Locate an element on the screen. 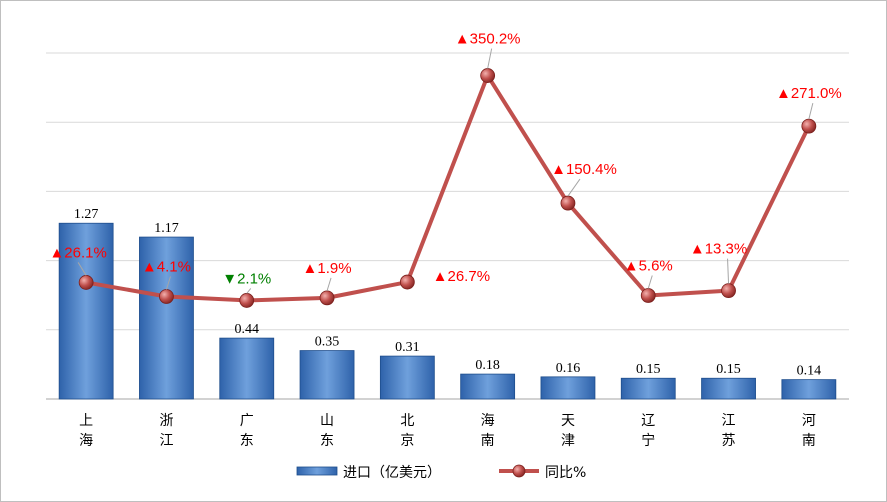  category-label: 北 is located at coordinates (407, 421).